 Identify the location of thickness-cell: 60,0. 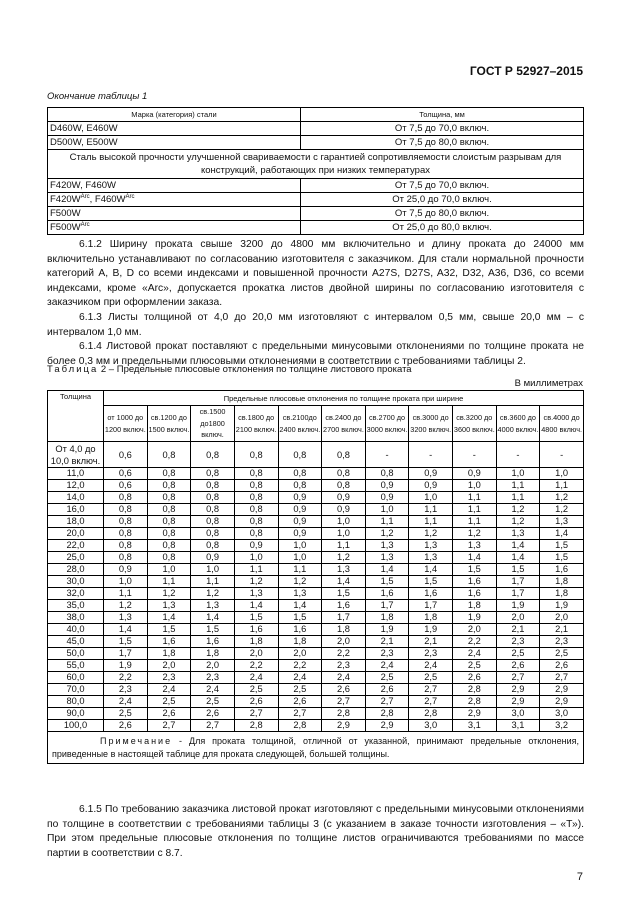
(75, 677).